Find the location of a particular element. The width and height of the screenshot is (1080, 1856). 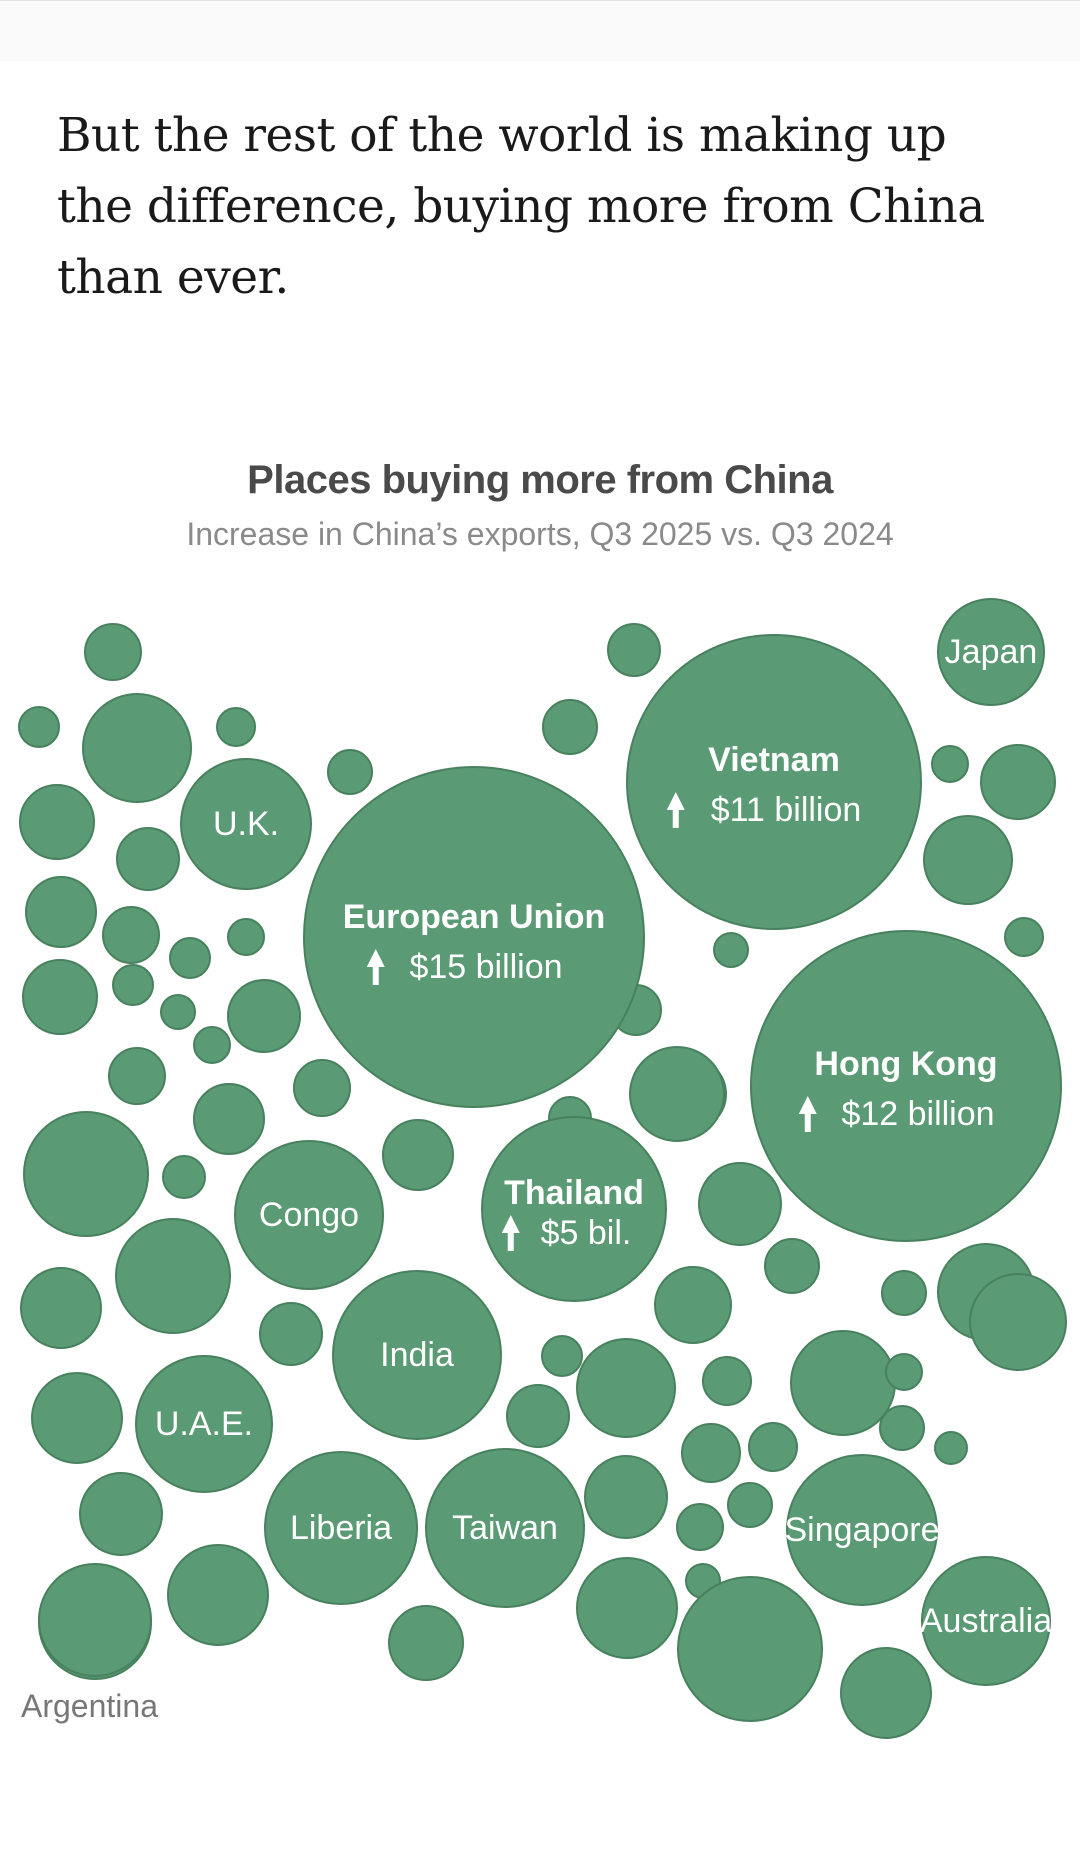

argentina-label: Argentina is located at coordinates (89, 1706).